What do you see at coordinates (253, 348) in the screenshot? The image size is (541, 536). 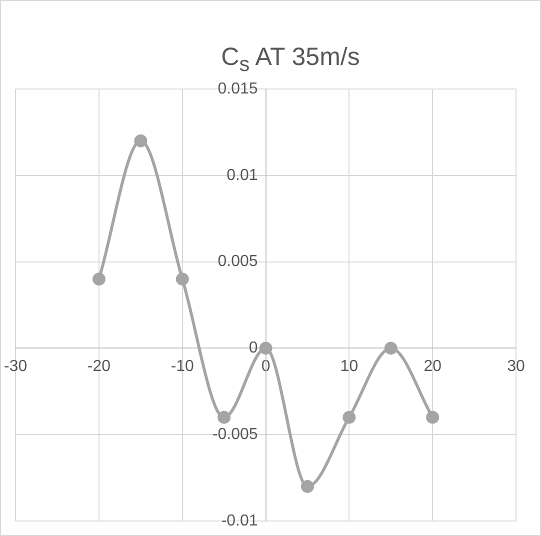 I see `y-tick-label: 0` at bounding box center [253, 348].